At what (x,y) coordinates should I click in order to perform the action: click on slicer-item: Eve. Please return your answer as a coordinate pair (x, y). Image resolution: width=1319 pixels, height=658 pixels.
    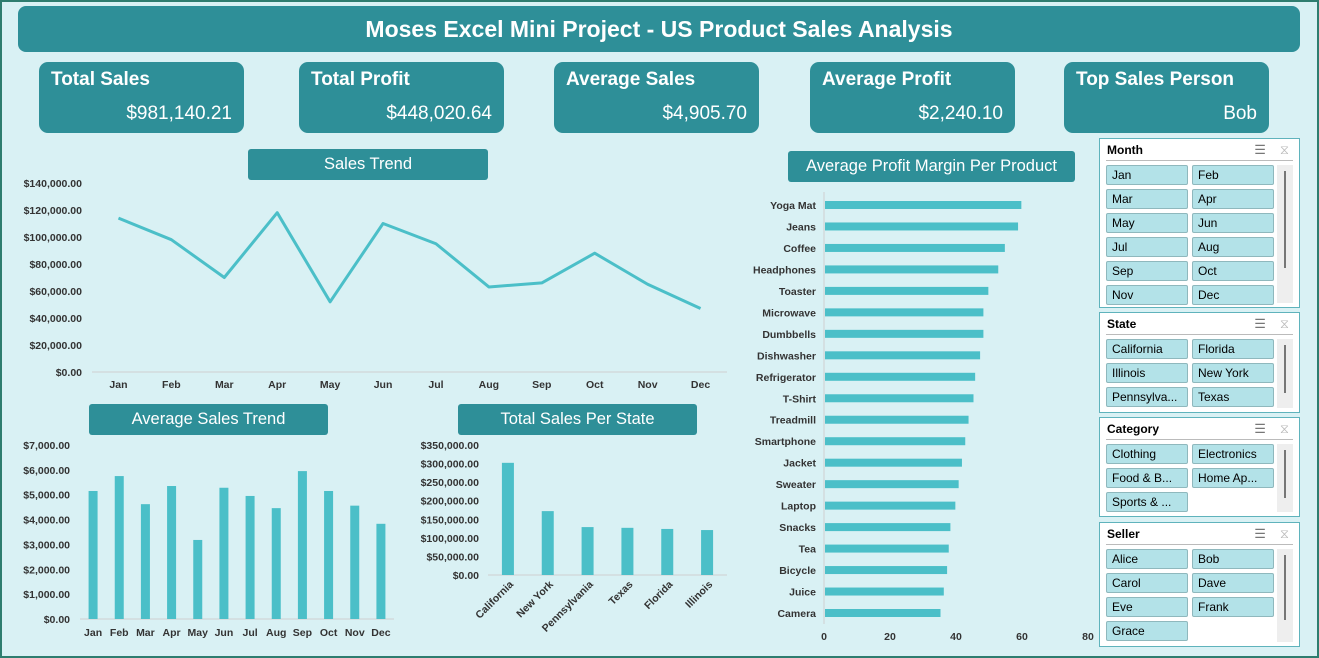
    Looking at the image, I should click on (1147, 607).